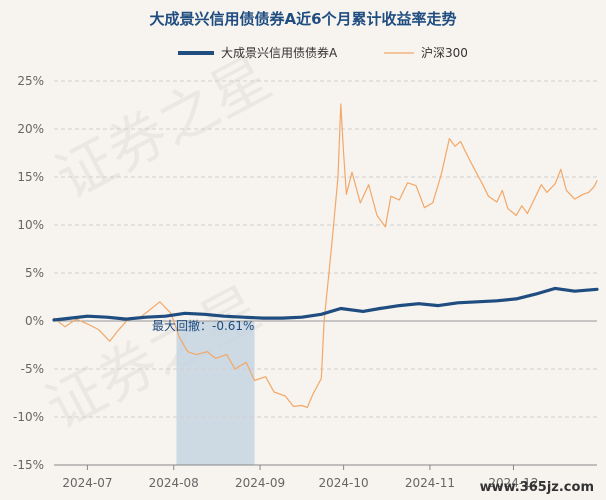 The width and height of the screenshot is (606, 500). Describe the element at coordinates (28, 417) in the screenshot. I see `y-tick-label: -10%` at that location.